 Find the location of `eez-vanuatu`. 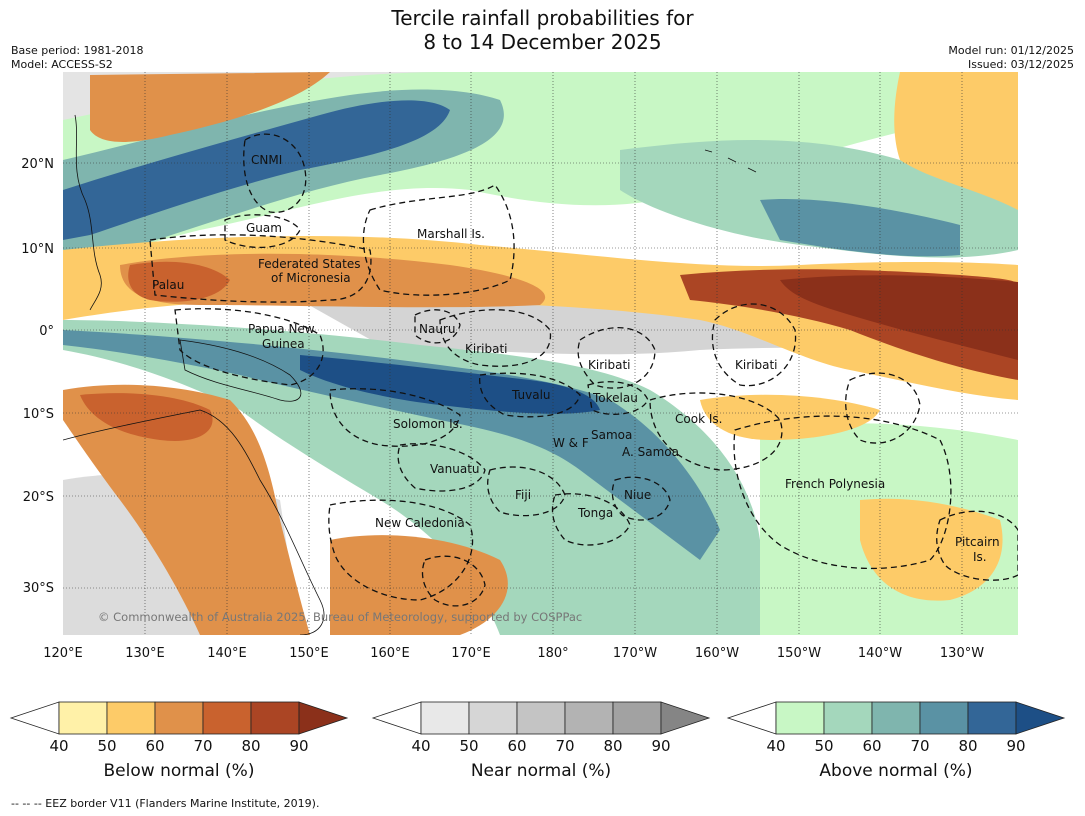

eez-vanuatu is located at coordinates (441, 467).